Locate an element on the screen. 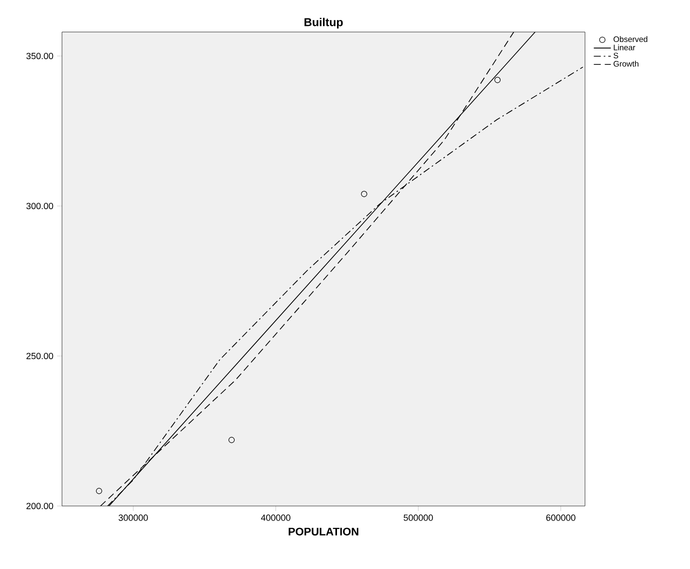 This screenshot has height=569, width=690. x-tick-label: 600000 is located at coordinates (561, 517).